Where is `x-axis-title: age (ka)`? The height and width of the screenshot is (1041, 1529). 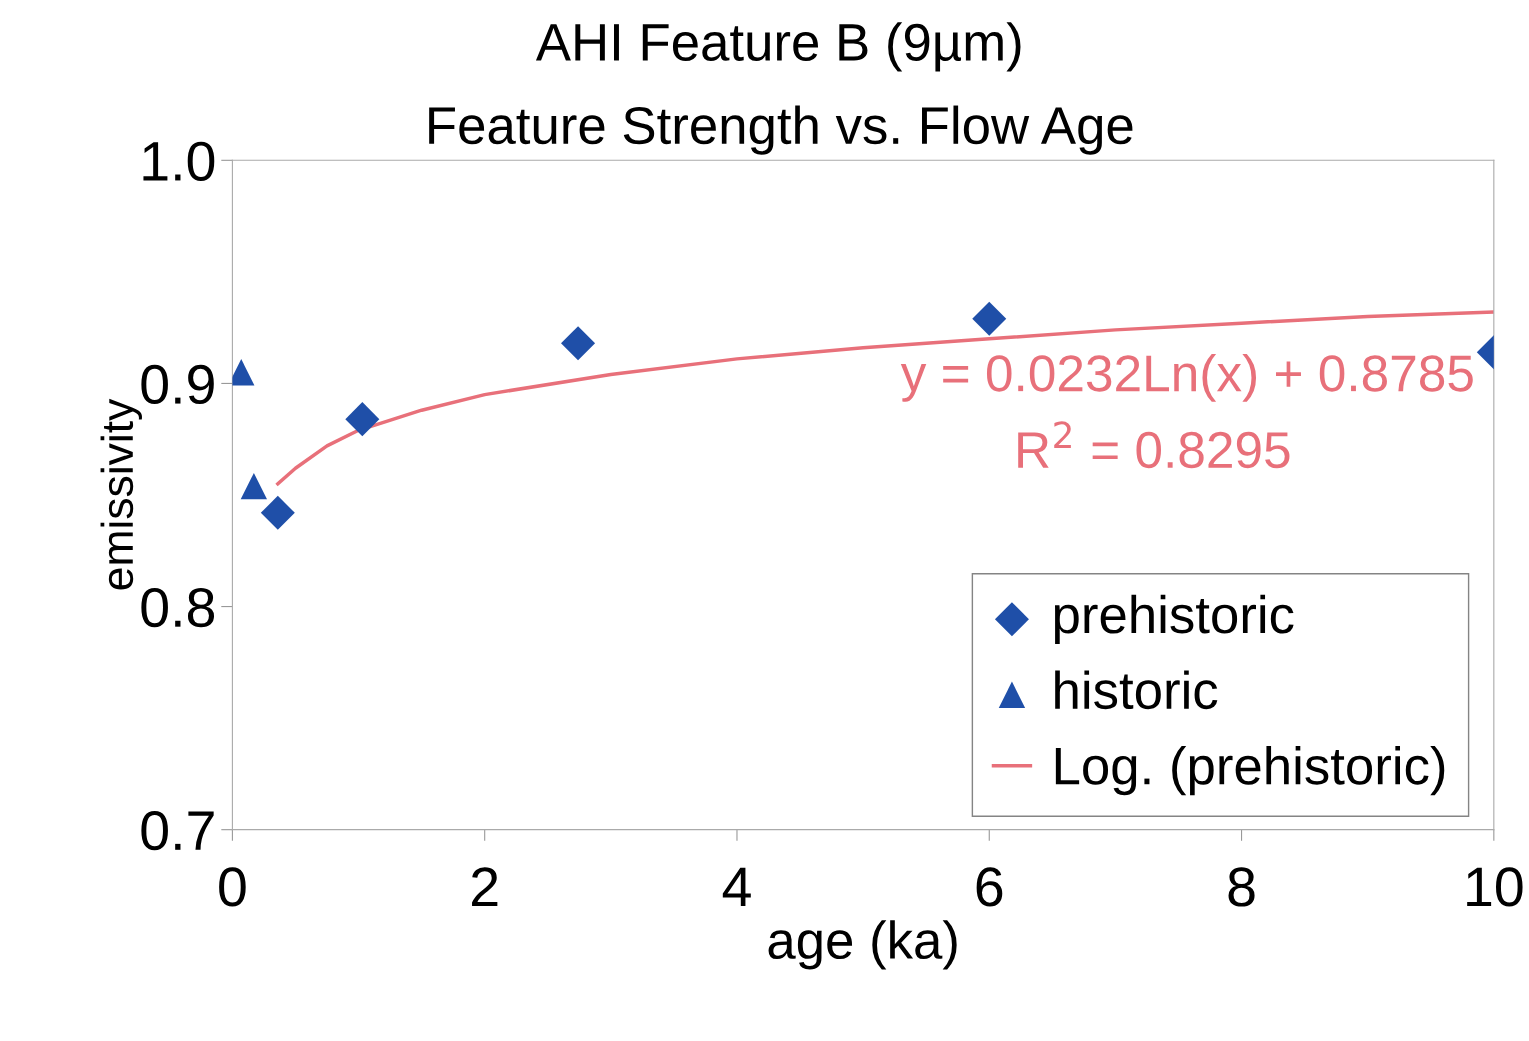 x-axis-title: age (ka) is located at coordinates (862, 945).